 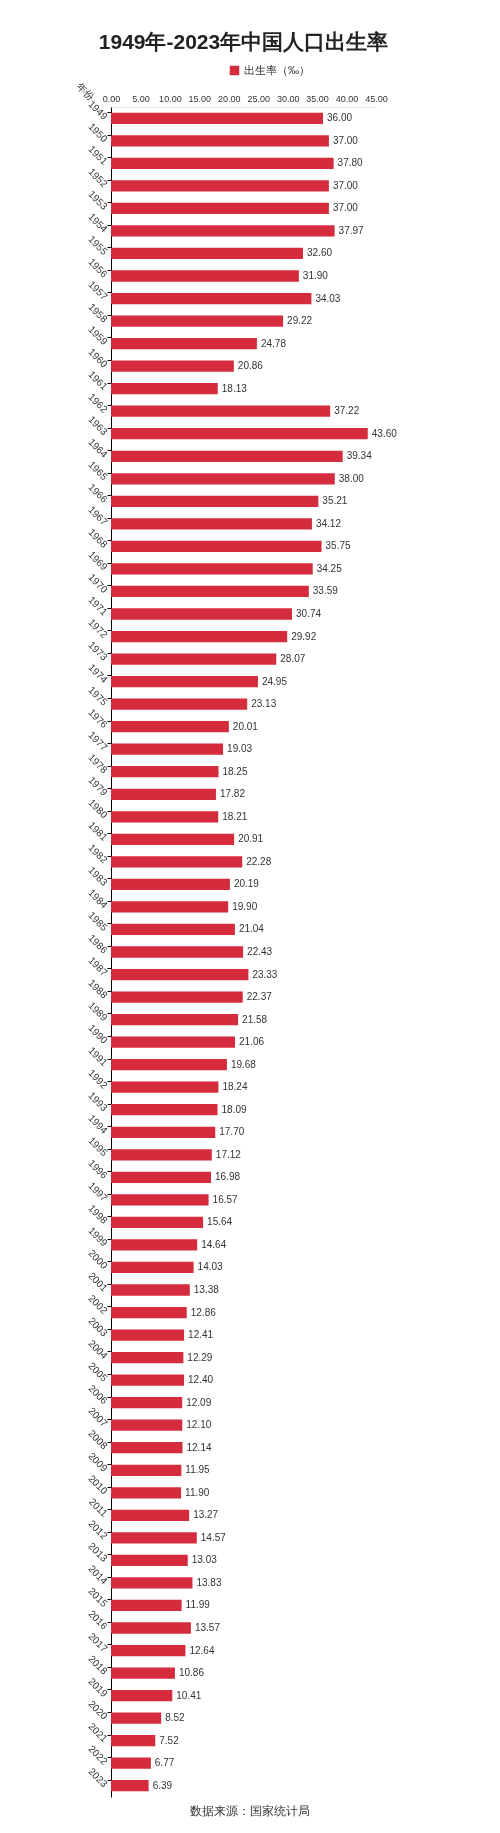 What do you see at coordinates (273, 343) in the screenshot?
I see `data-label: 24.78` at bounding box center [273, 343].